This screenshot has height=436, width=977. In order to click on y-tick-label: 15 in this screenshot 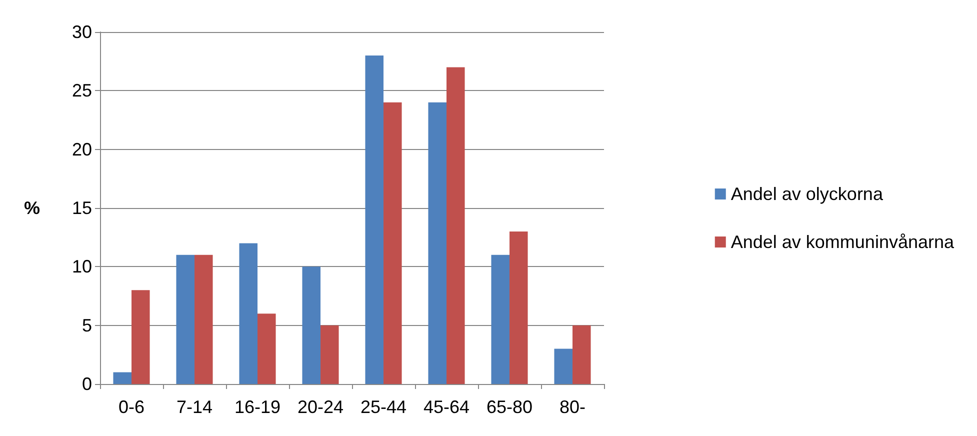, I will do `click(82, 208)`.